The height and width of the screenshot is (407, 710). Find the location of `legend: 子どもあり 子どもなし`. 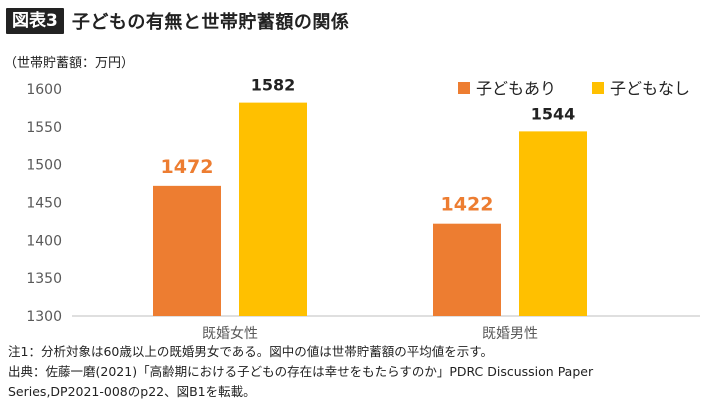

legend: 子どもあり 子どもなし is located at coordinates (574, 88).